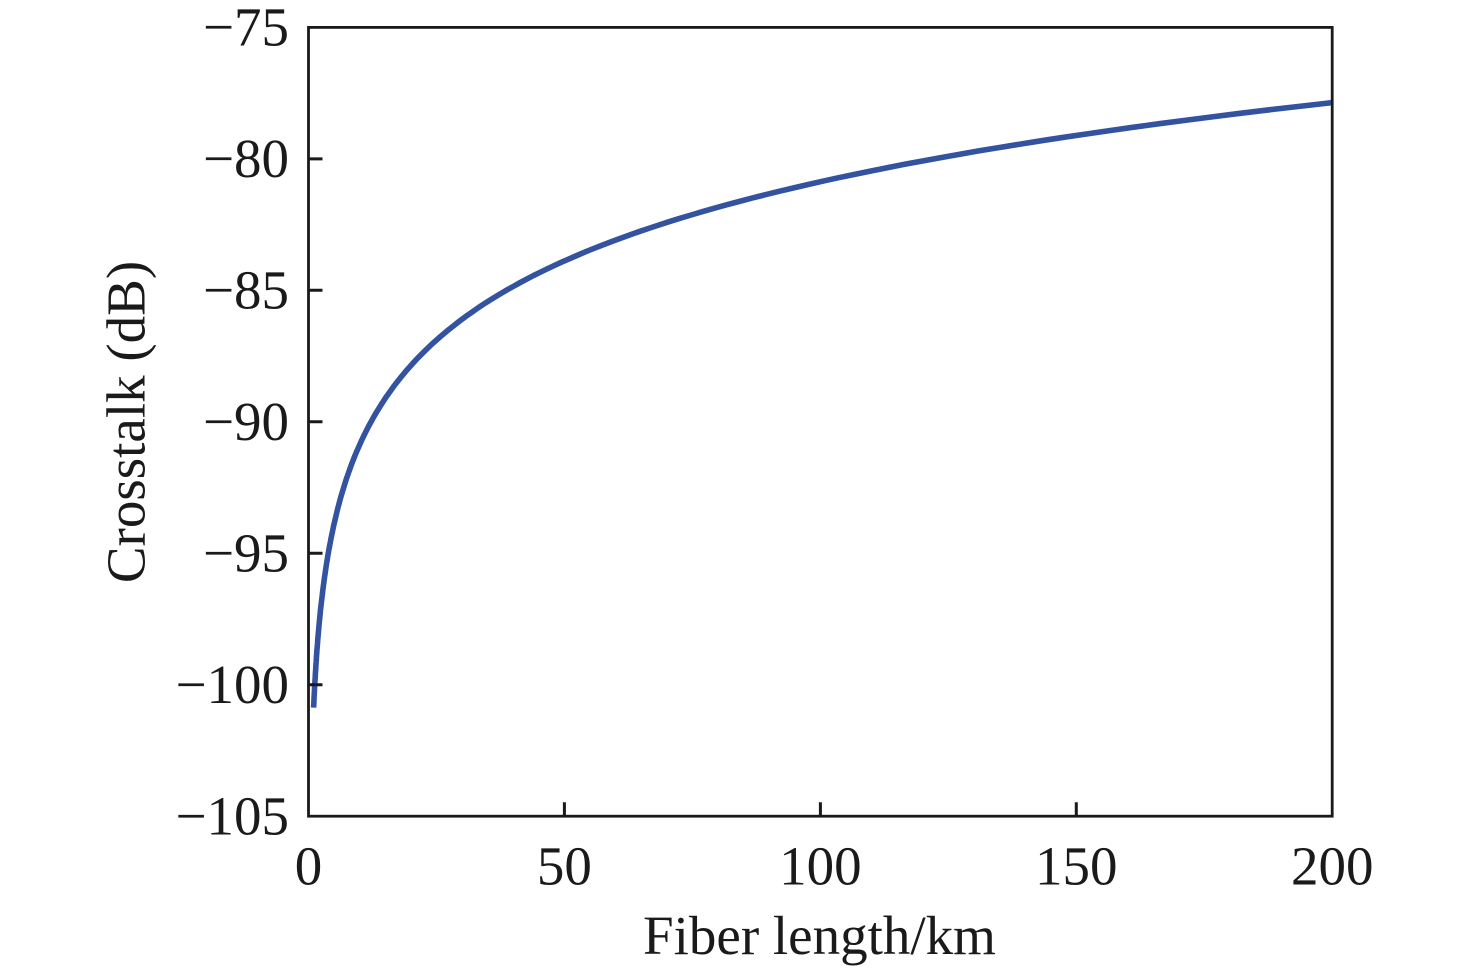 The height and width of the screenshot is (978, 1476). What do you see at coordinates (246, 290) in the screenshot?
I see `svg-text: −85` at bounding box center [246, 290].